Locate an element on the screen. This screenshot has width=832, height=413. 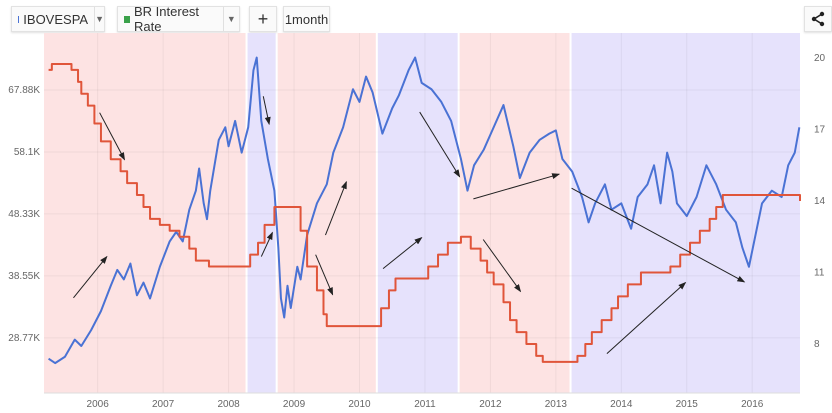
left-y-tick-label: 38.55K is located at coordinates (24, 276).